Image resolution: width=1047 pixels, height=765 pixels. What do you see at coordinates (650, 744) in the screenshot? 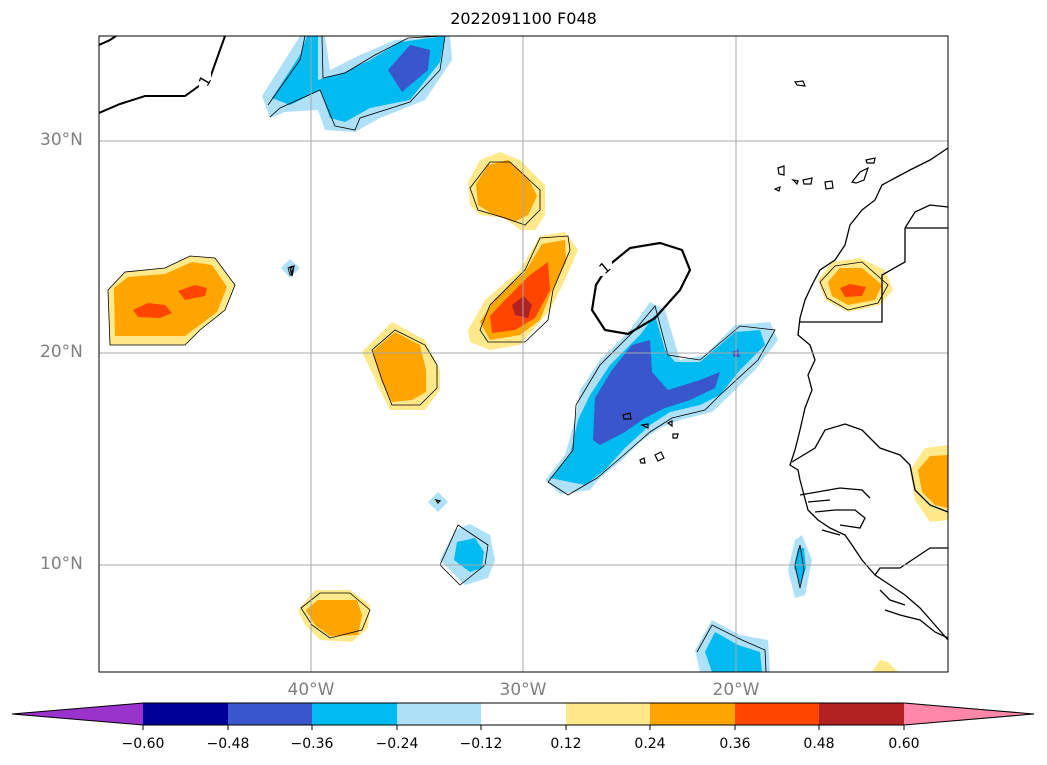
I see `colorbar-tick-label: 0.24` at bounding box center [650, 744].